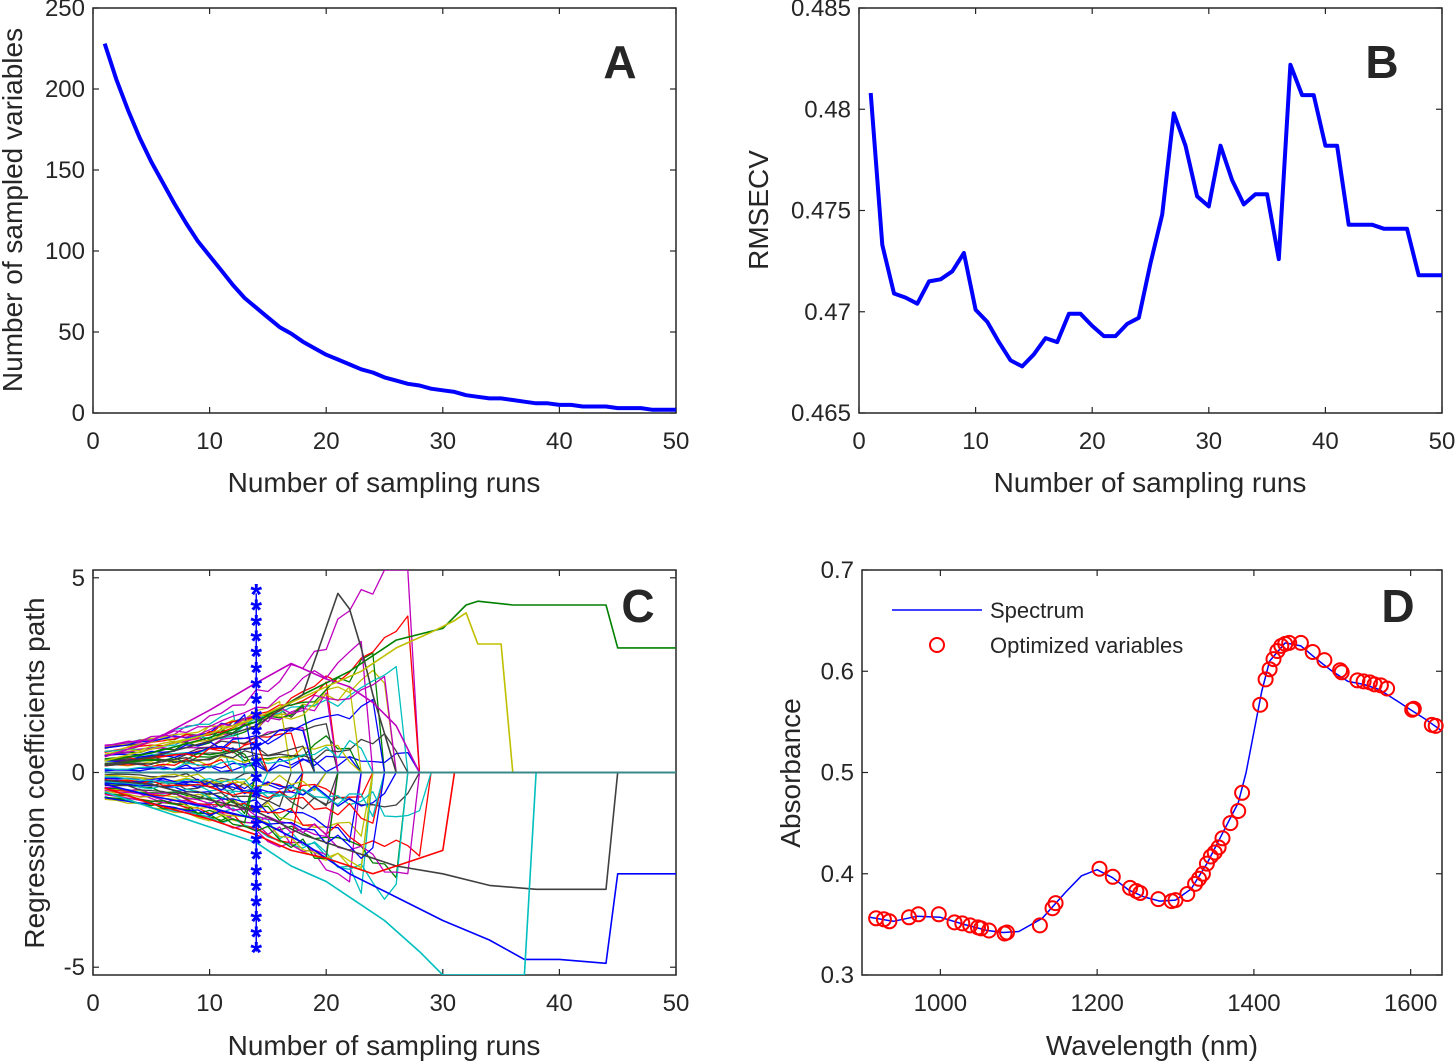 Image resolution: width=1456 pixels, height=1062 pixels. What do you see at coordinates (858, 441) in the screenshot?
I see `panel-b-xtick-label: 0` at bounding box center [858, 441].